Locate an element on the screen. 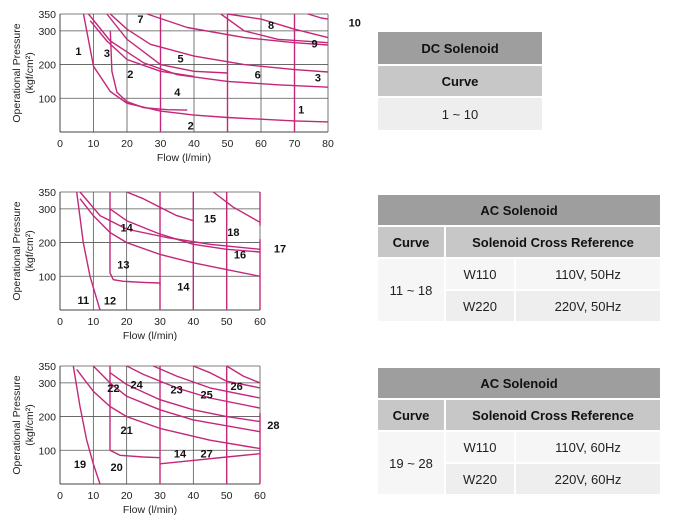 Image resolution: width=675 pixels, height=524 pixels. curve-label-1: 1 is located at coordinates (301, 110).